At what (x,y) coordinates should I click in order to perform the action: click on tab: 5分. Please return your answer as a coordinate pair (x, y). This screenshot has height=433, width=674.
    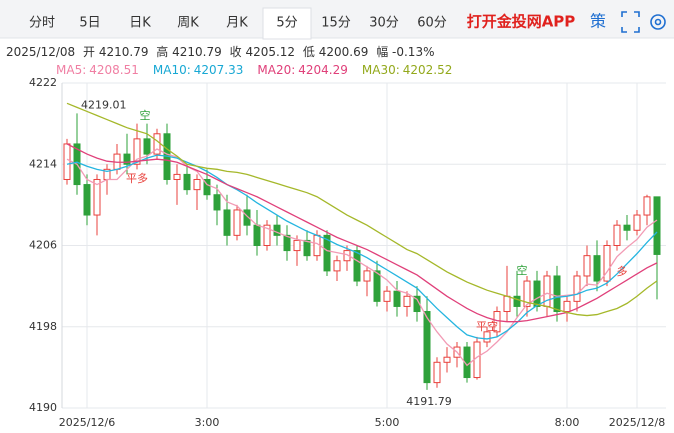
    Looking at the image, I should click on (286, 23).